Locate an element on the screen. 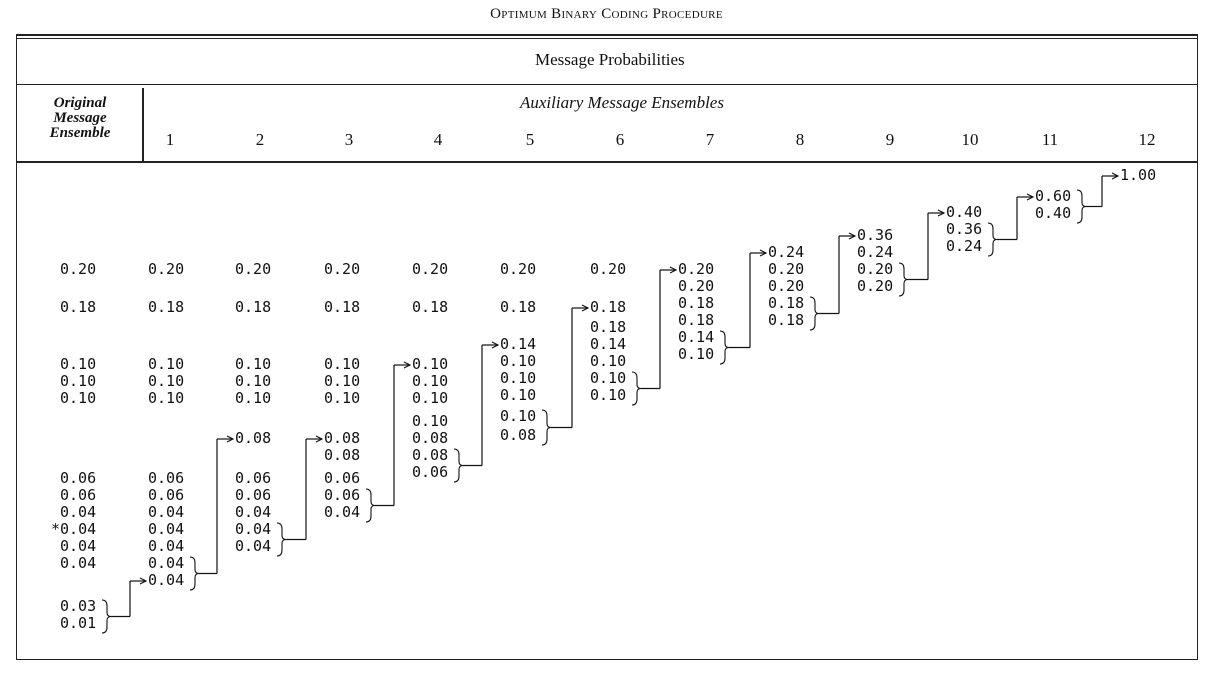 The image size is (1213, 675). original-column-divider is located at coordinates (143, 125).